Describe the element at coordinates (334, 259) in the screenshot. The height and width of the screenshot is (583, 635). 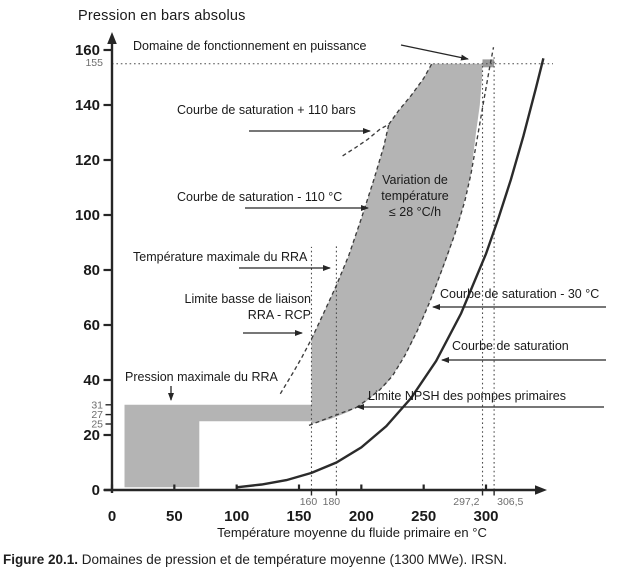
I see `curve-saturation-minus-110C` at that location.